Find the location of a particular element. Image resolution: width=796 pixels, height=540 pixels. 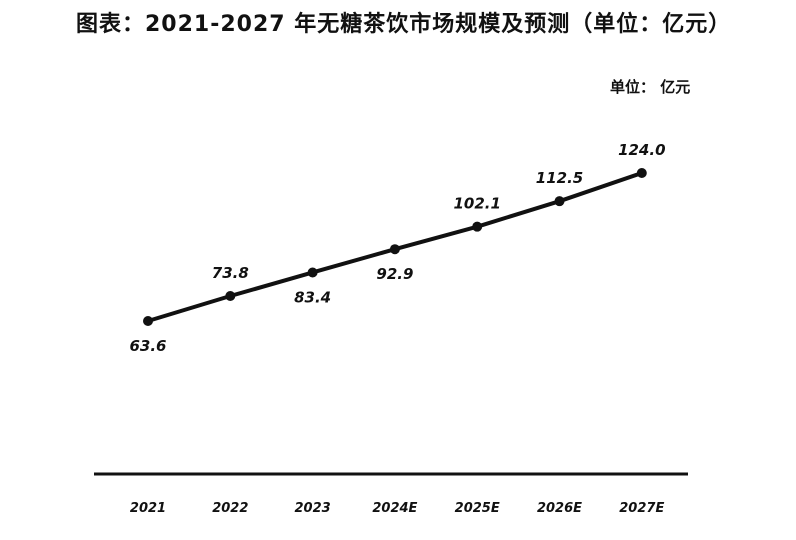

x-tick-label-2026E: 2026E is located at coordinates (559, 508).